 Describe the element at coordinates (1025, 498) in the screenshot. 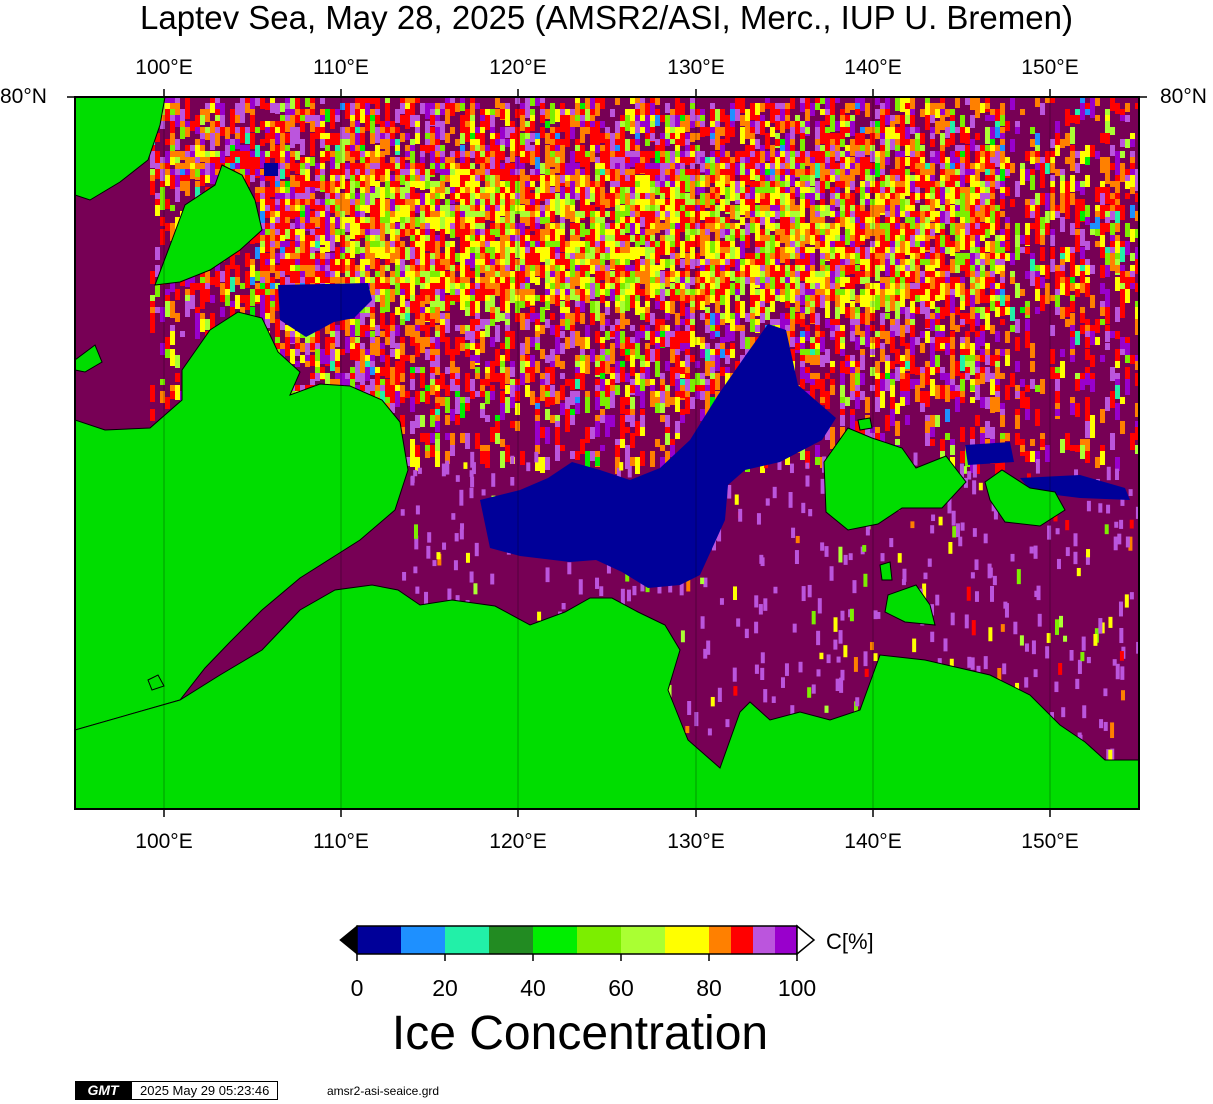

I see `land-east-island` at that location.